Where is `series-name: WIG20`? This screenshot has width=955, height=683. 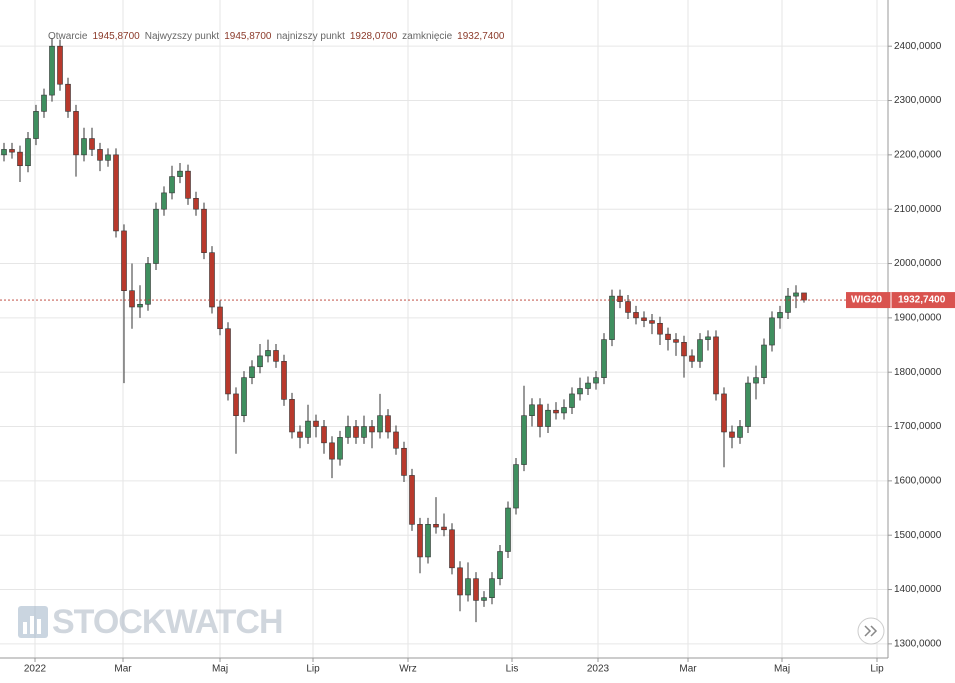
series-name: WIG20 is located at coordinates (867, 300).